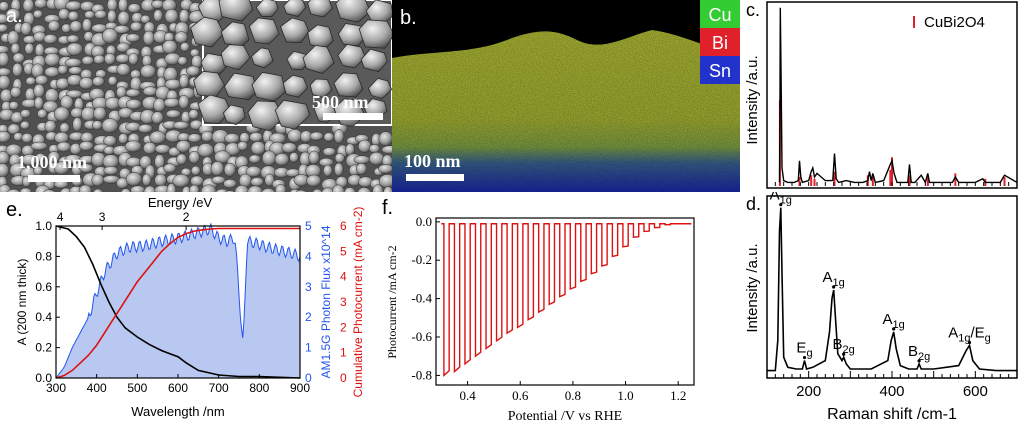 The image size is (1022, 427). What do you see at coordinates (178, 388) in the screenshot?
I see `x-tick-label-e: 600` at bounding box center [178, 388].